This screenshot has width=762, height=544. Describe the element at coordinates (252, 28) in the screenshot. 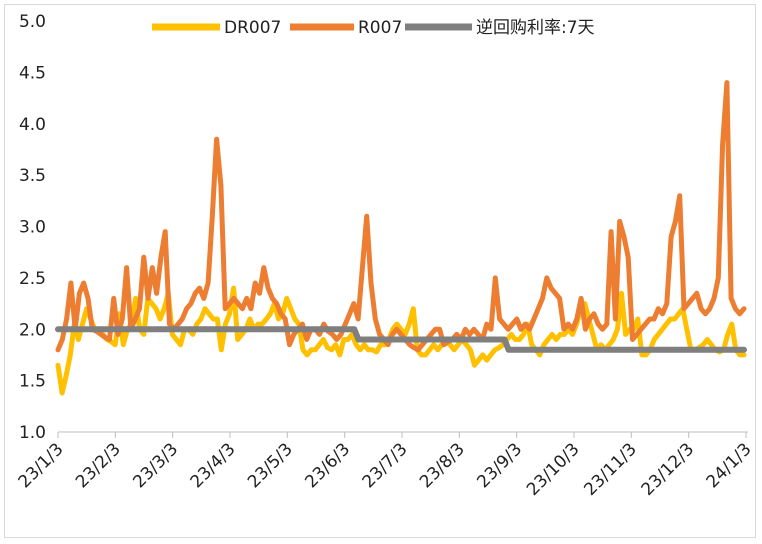

I see `legend-label-dr007: DR007` at that location.